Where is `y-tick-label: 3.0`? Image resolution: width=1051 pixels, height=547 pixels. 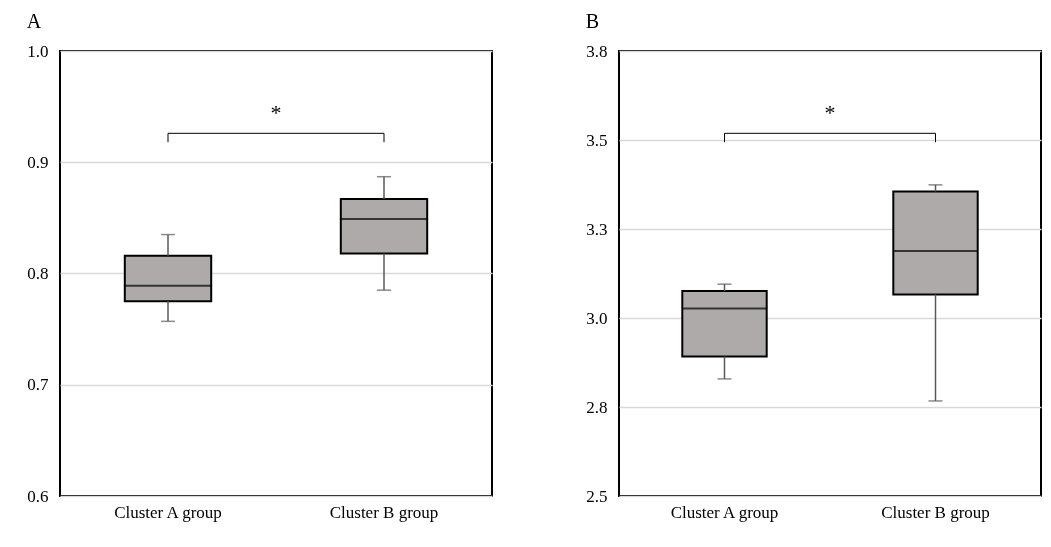
y-tick-label: 3.0 is located at coordinates (597, 318).